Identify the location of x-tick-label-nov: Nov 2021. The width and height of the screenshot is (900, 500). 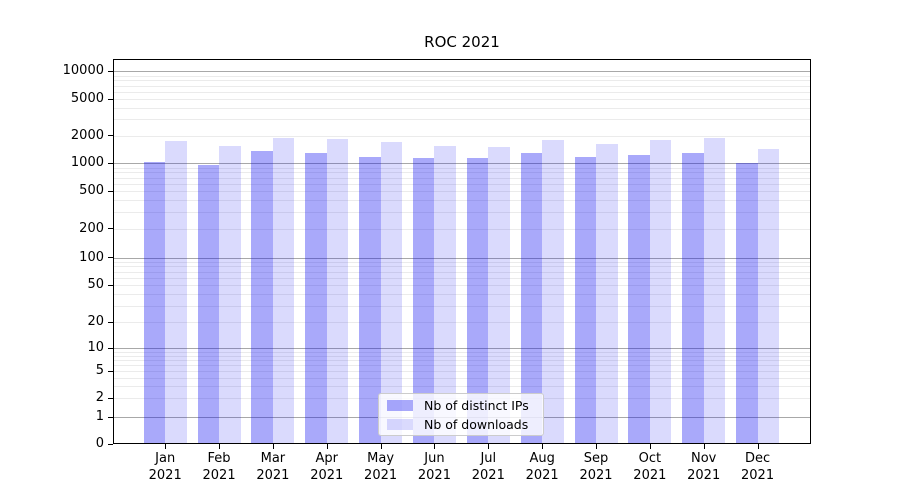
(704, 467).